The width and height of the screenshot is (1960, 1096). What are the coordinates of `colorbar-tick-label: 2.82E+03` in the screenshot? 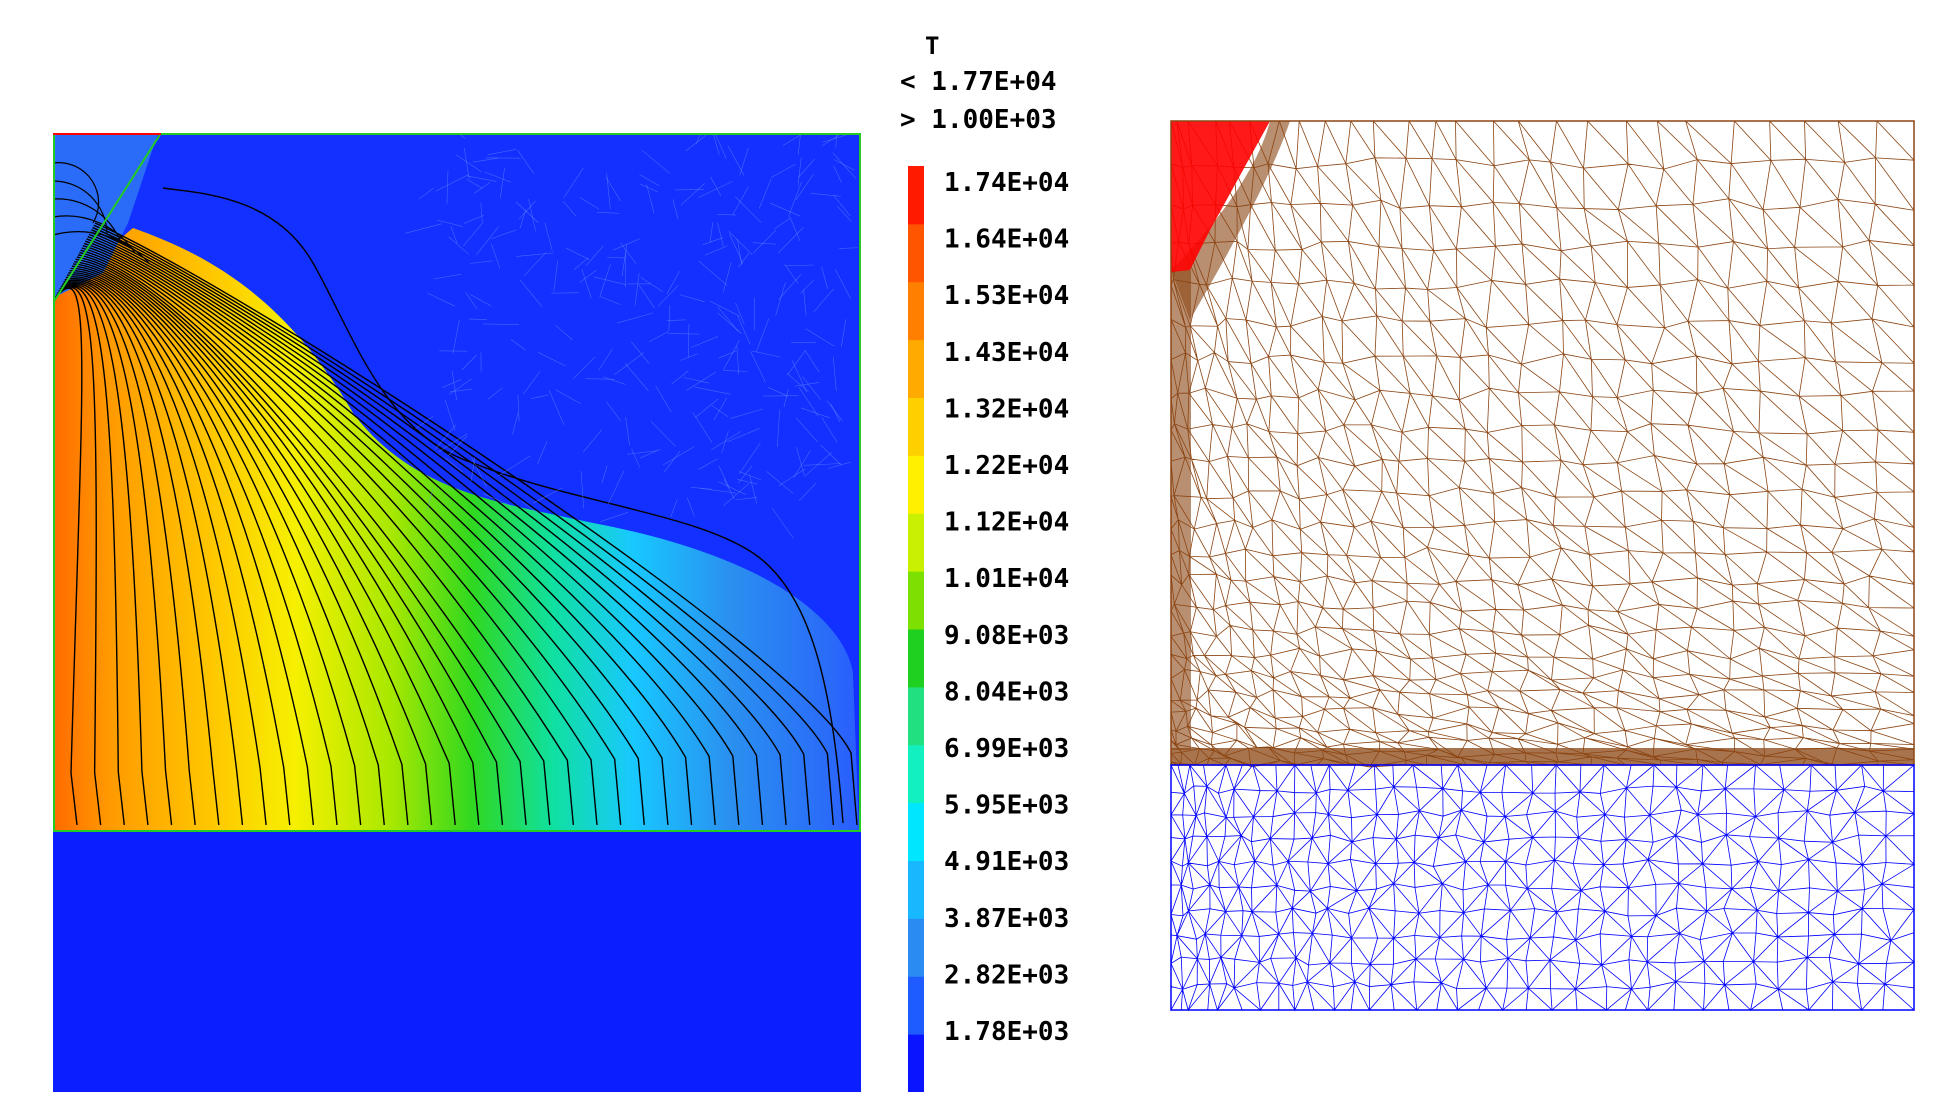 It's located at (1006, 975).